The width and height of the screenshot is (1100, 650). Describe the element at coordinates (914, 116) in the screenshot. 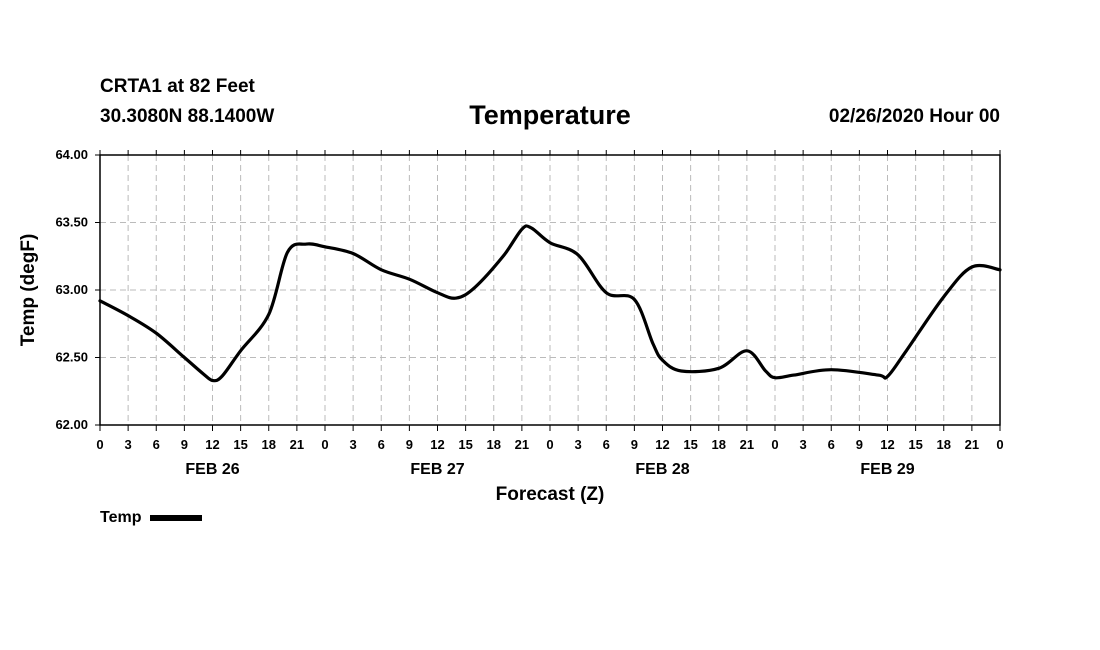

I see `forecast-datetime: 02/26/2020 Hour 00` at that location.